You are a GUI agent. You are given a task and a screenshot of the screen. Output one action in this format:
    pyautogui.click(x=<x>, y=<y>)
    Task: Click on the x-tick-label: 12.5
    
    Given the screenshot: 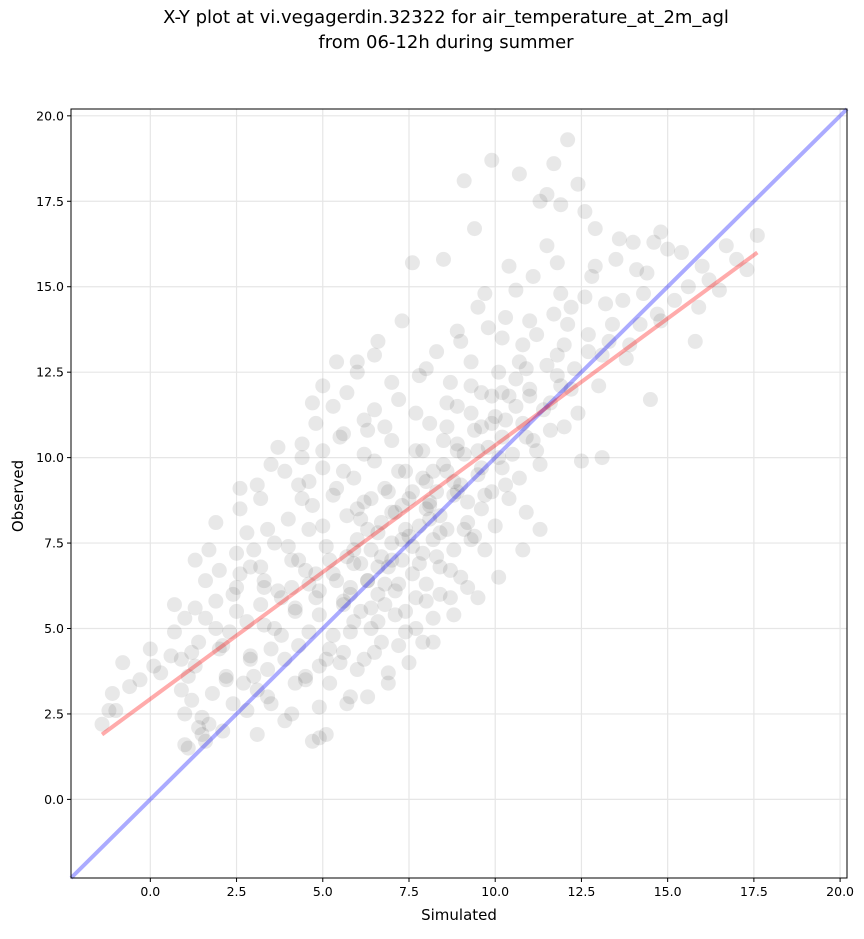 What is the action you would take?
    pyautogui.click(x=582, y=891)
    